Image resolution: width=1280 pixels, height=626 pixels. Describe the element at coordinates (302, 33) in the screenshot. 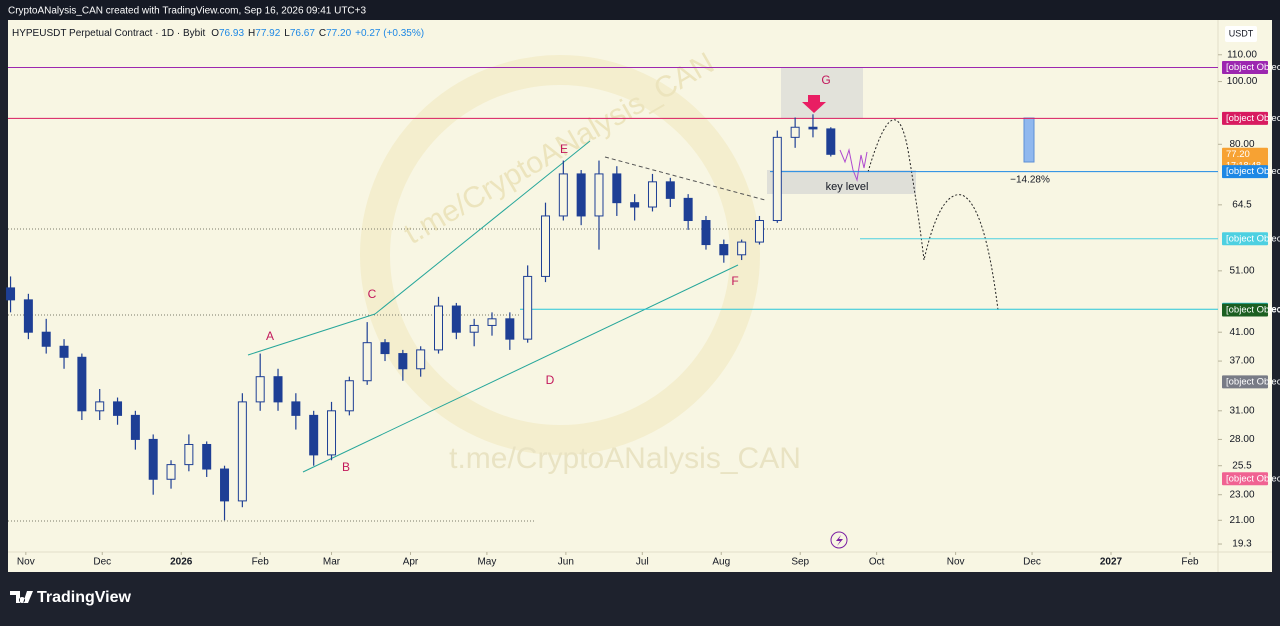

I see `ohlc-value: 76.67` at that location.